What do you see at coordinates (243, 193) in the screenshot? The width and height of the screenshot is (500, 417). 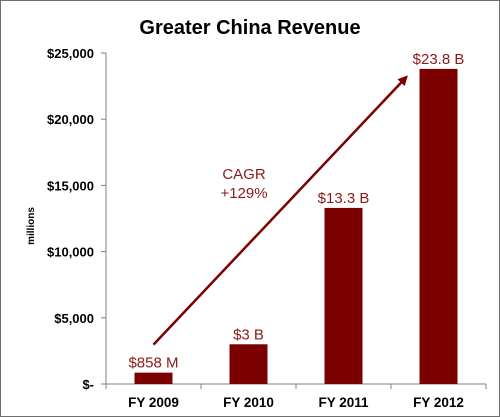 I see `cagr-annotation-line-2: +129%` at bounding box center [243, 193].